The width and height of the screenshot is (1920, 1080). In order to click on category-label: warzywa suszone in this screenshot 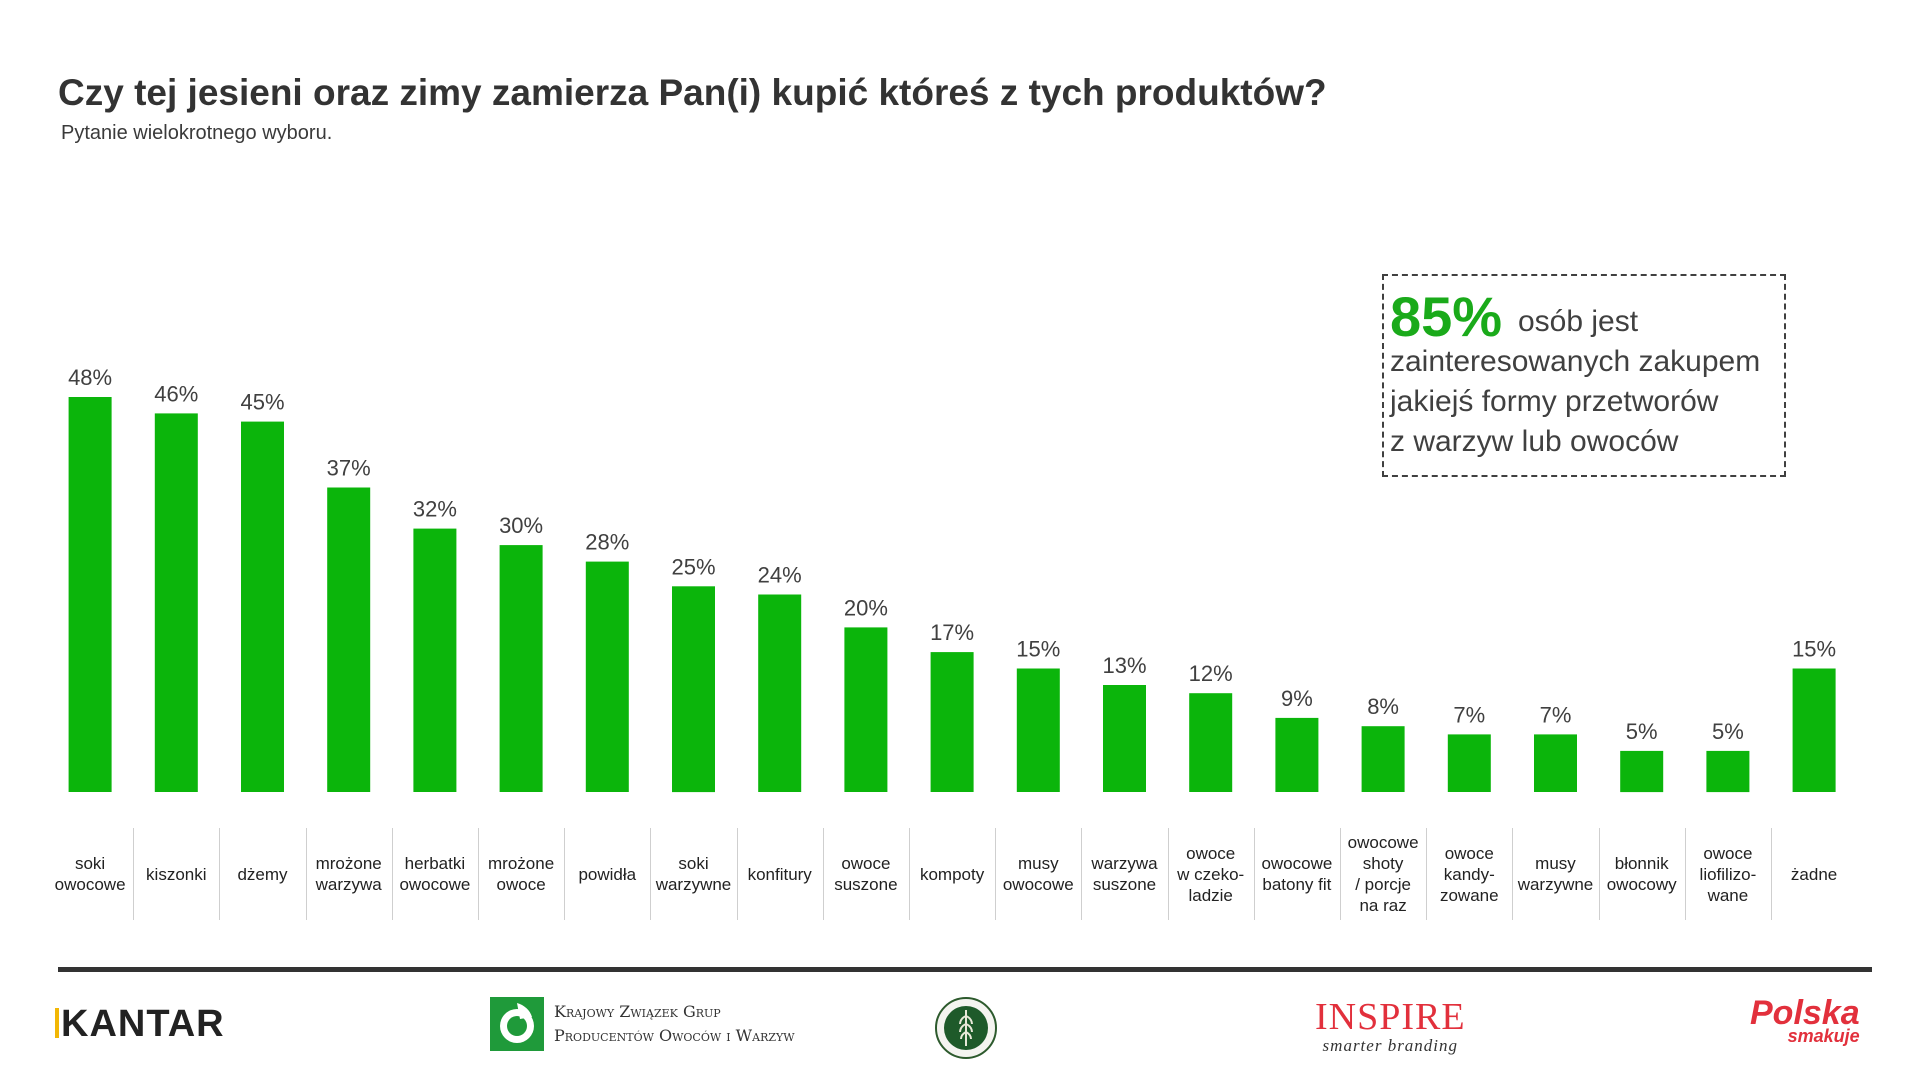, I will do `click(1124, 874)`.